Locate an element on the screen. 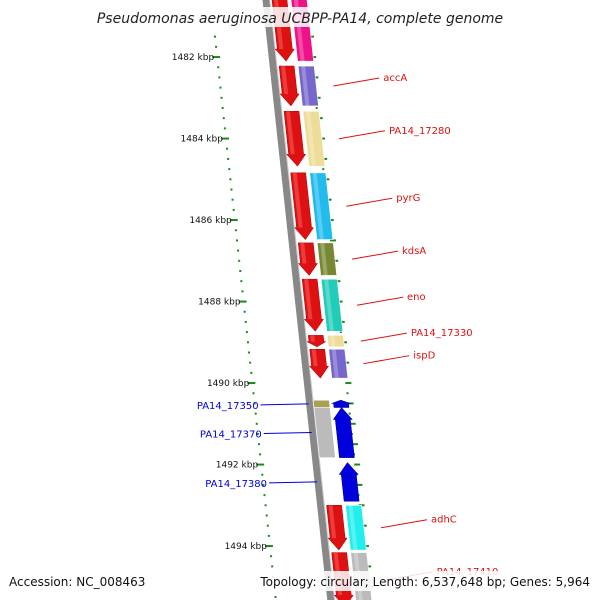  scale-label: 1488 kbp is located at coordinates (219, 303).